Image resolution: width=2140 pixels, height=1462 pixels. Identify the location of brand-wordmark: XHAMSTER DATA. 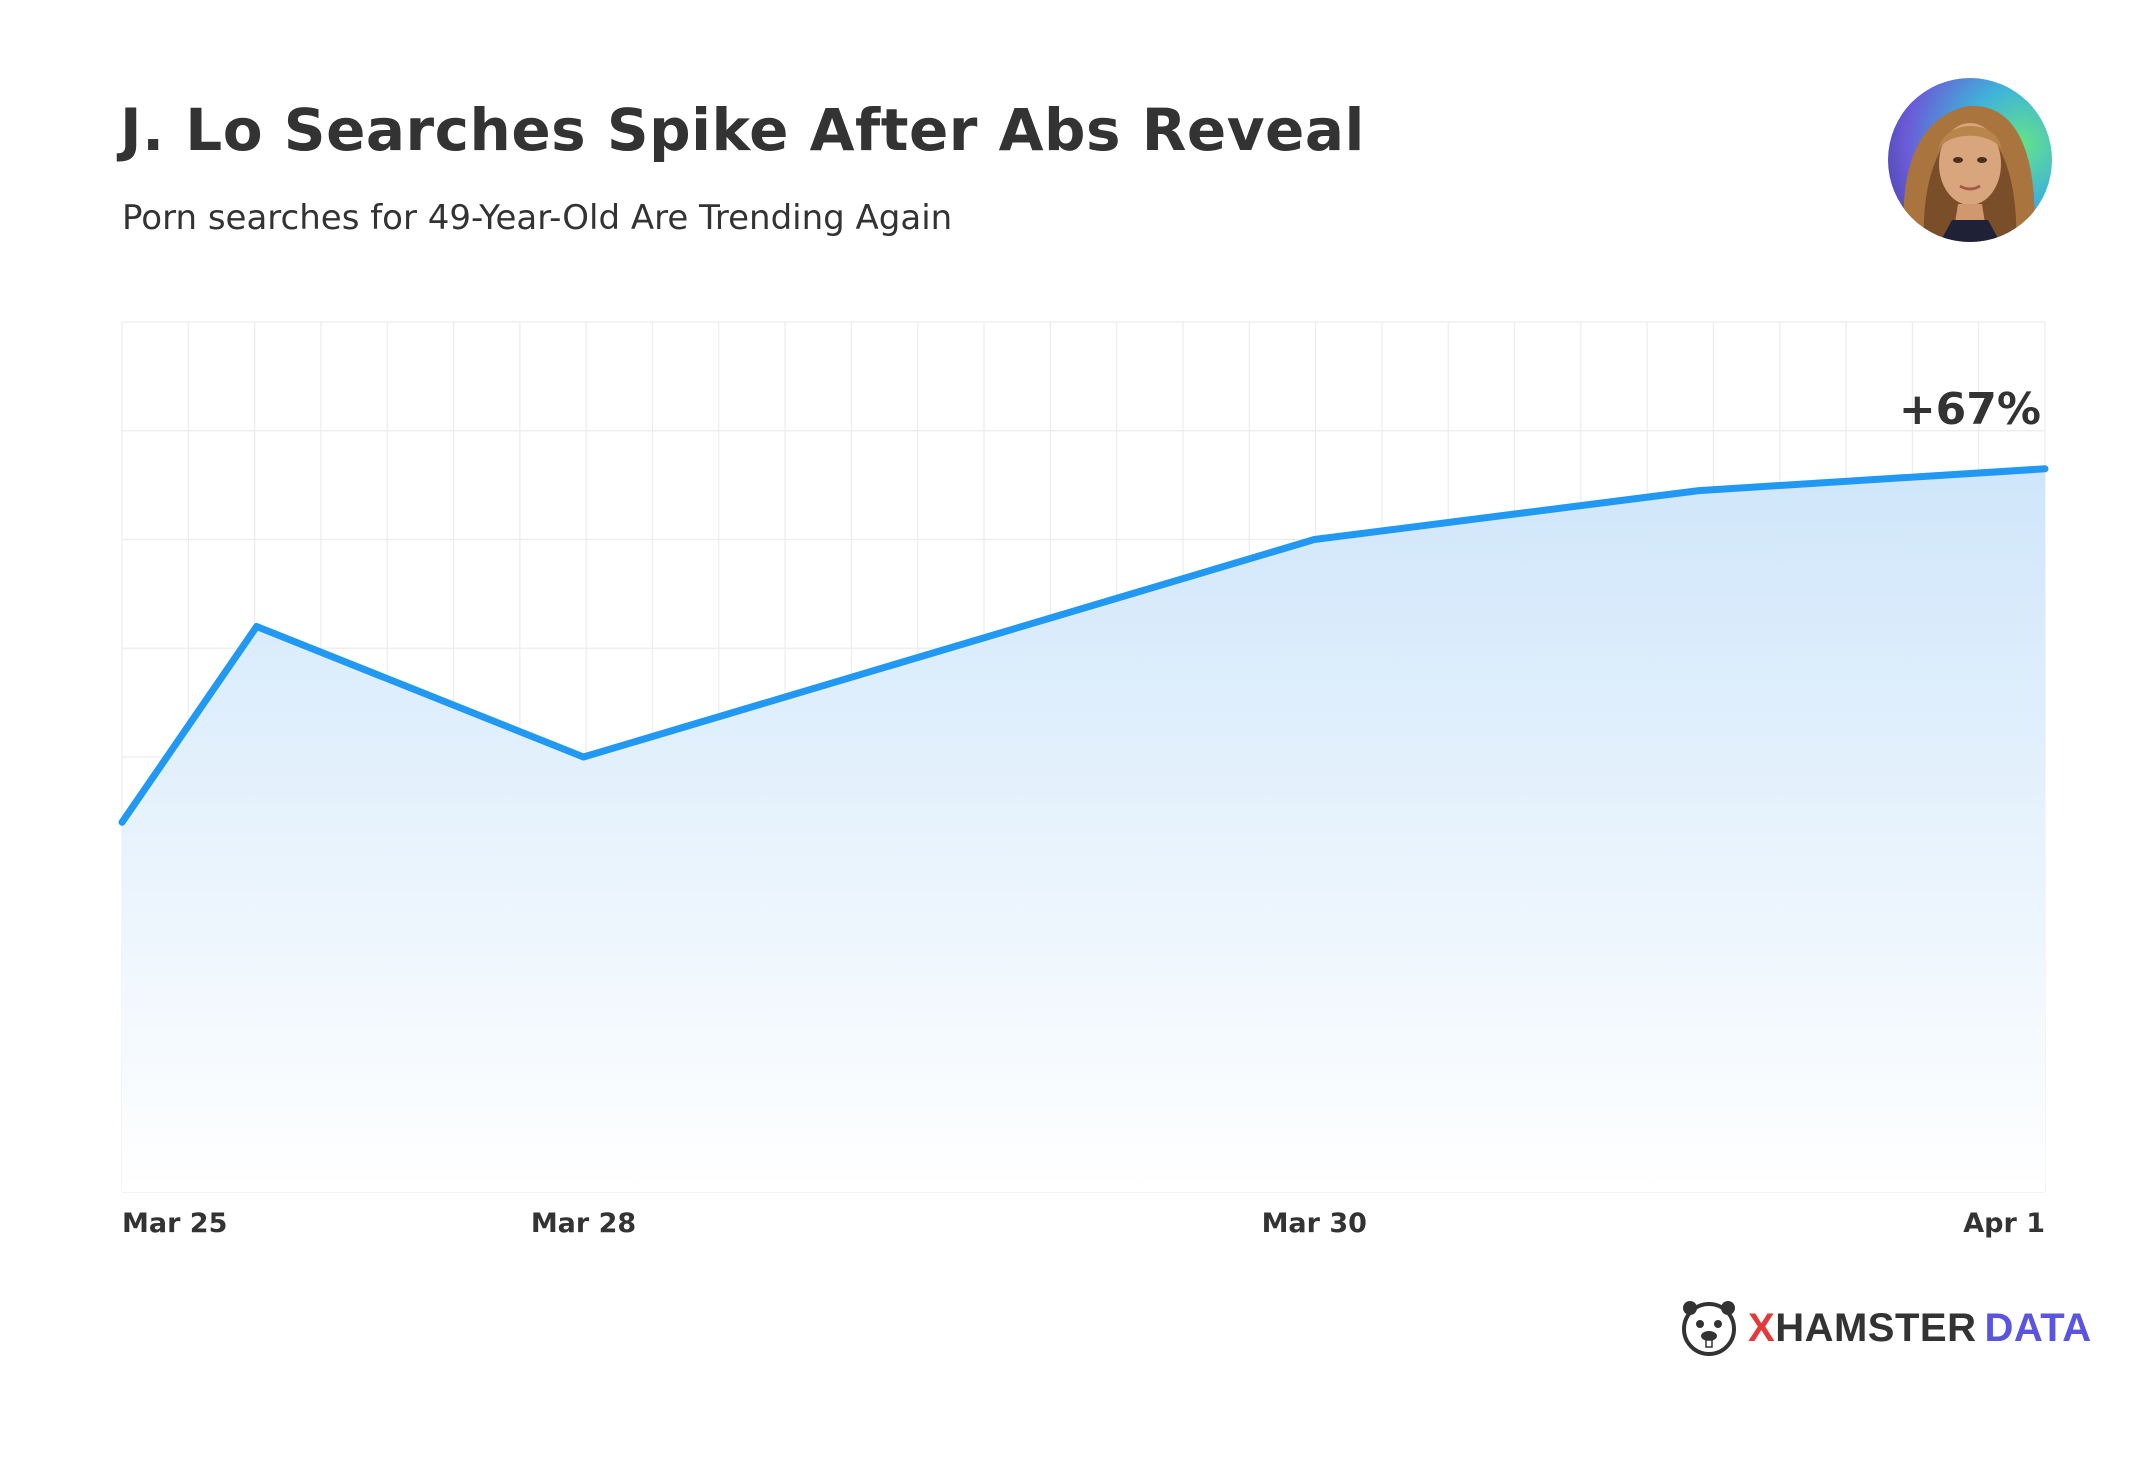
(1920, 1328).